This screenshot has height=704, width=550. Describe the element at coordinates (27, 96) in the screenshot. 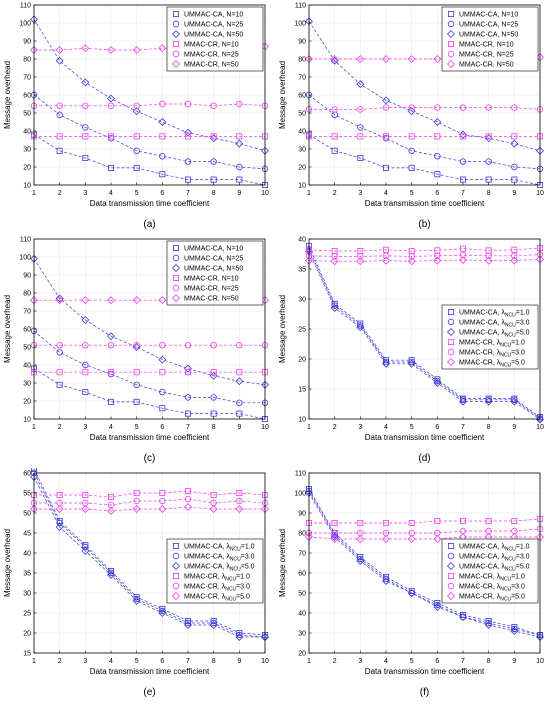

I see `y-tick-label: 60` at that location.